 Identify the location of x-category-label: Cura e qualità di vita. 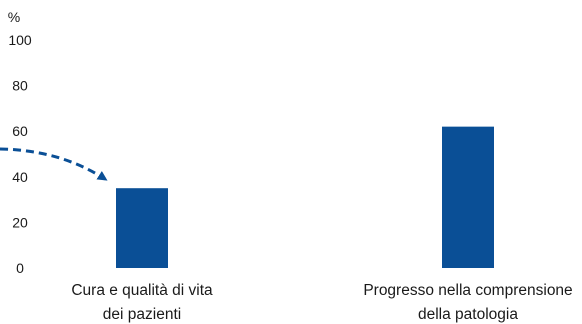
(142, 290).